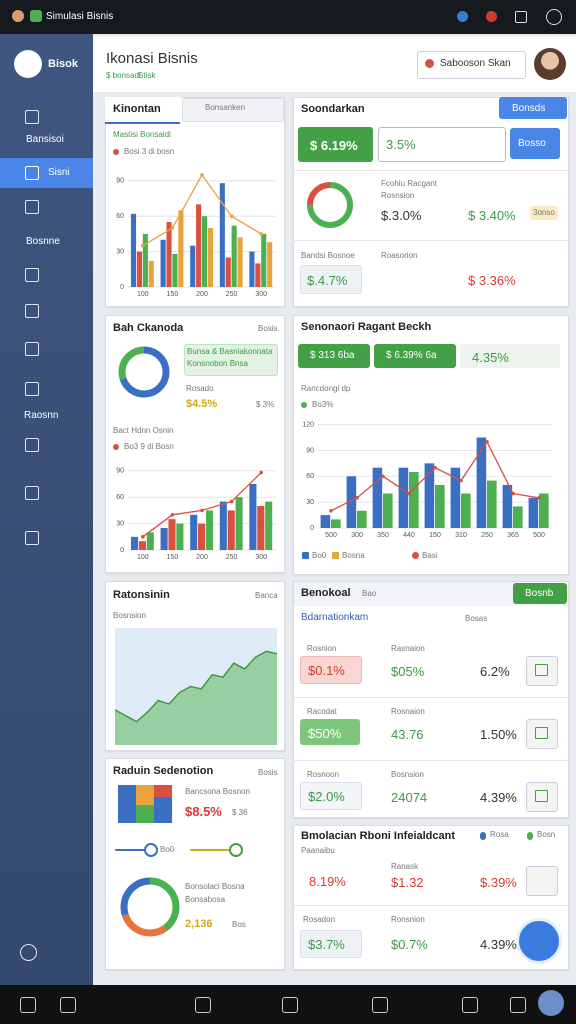  I want to click on text-label: Bonsolaci Bosna, so click(215, 886).